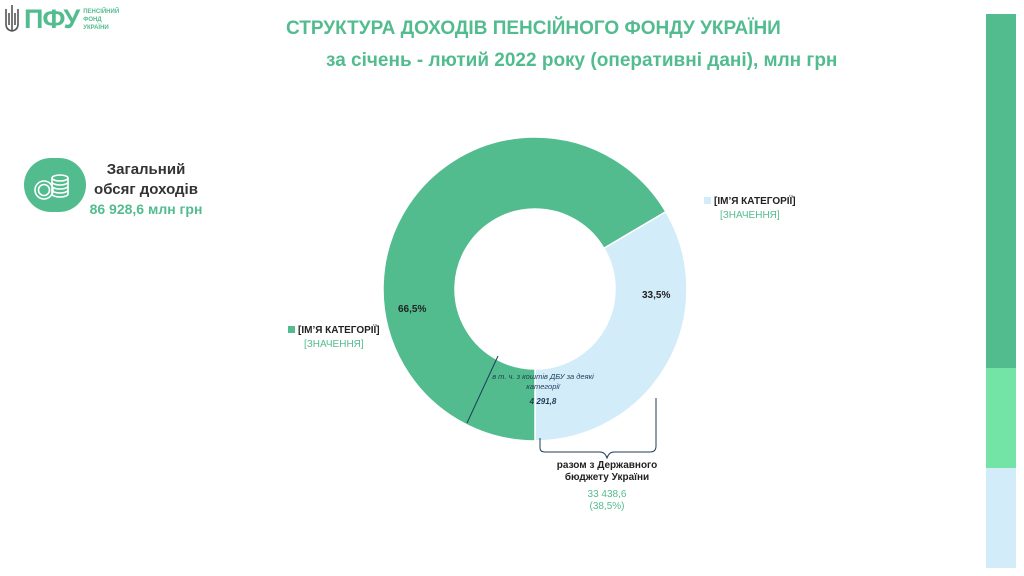  Describe the element at coordinates (656, 295) in the screenshot. I see `slice-percent-label: 33,5%` at that location.